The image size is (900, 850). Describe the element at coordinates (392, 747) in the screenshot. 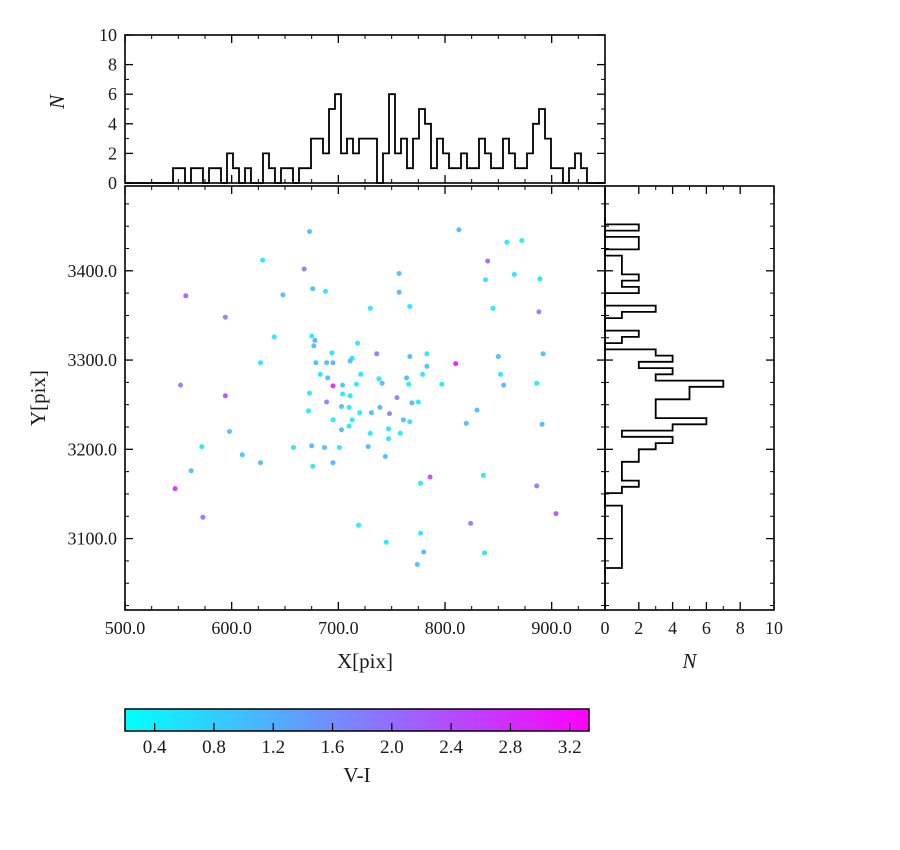

I see `colorbar-tick-label: 2.0` at that location.